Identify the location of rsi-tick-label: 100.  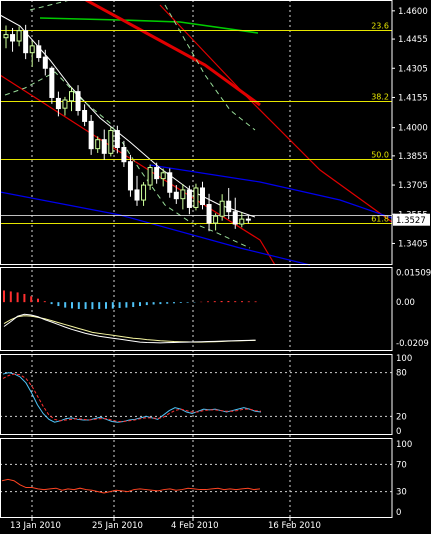
(404, 445).